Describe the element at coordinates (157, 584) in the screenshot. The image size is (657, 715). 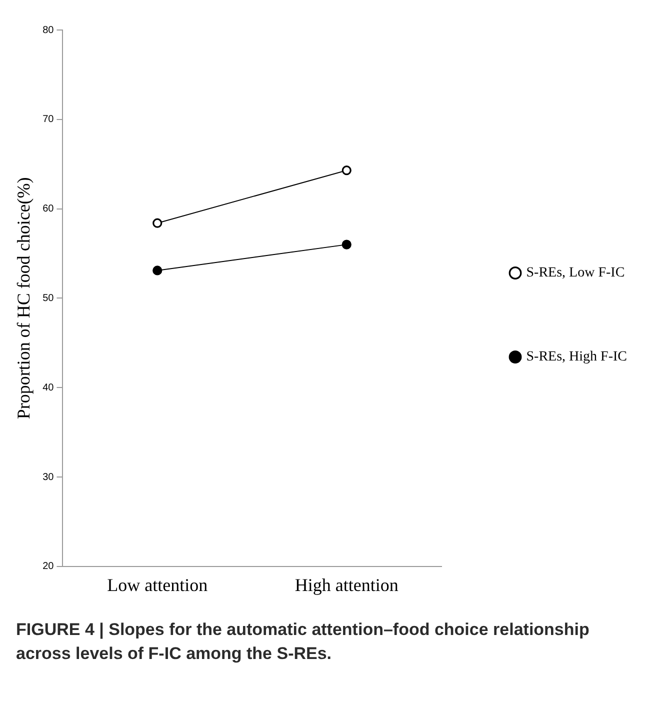
I see `x-tick-label: Low attention` at that location.